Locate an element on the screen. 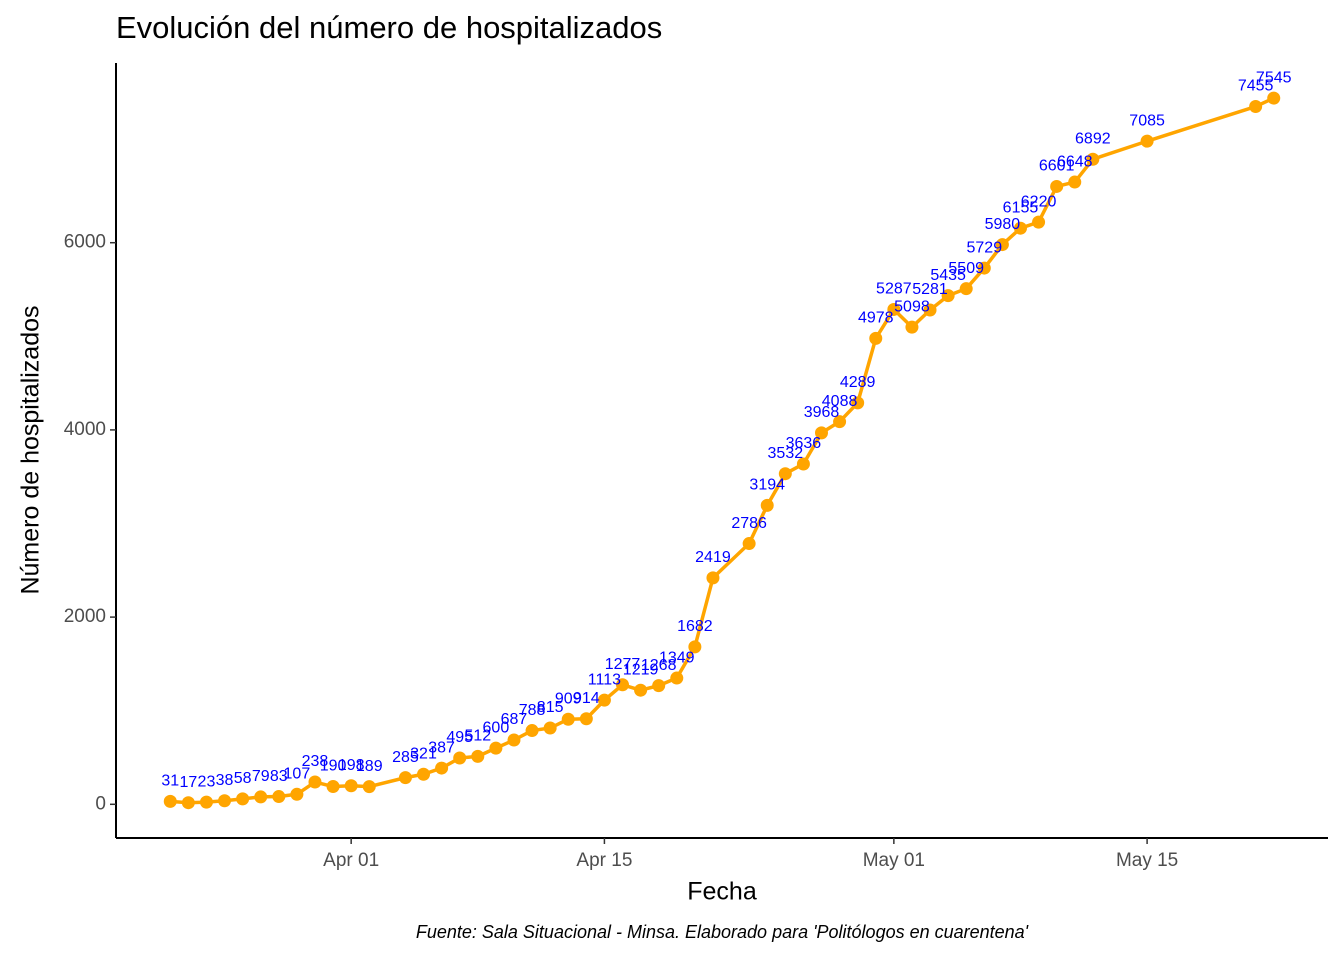 Image resolution: width=1344 pixels, height=960 pixels. data-label: 238 is located at coordinates (315, 761).